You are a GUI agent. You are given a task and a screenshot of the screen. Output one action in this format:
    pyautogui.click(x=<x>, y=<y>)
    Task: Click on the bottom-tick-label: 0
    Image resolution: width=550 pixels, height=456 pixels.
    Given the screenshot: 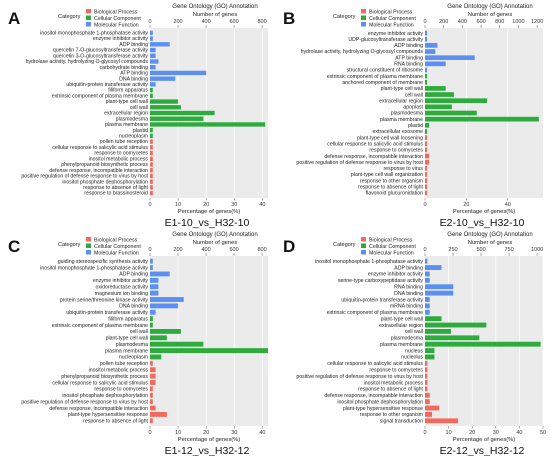 What is the action you would take?
    pyautogui.click(x=149, y=433)
    